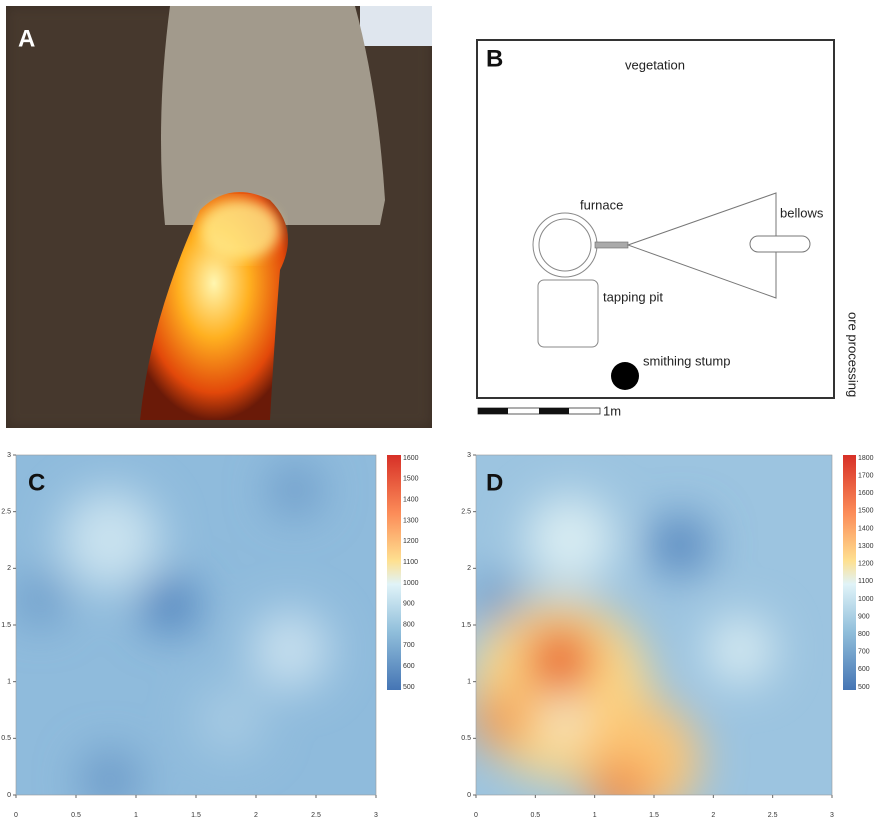  What do you see at coordinates (611, 245) in the screenshot?
I see `tuyere` at bounding box center [611, 245].